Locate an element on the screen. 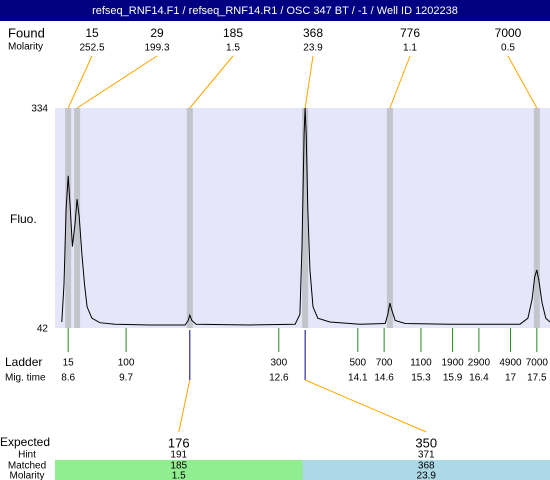 The image size is (550, 480). ladder-size: 300 is located at coordinates (278, 363).